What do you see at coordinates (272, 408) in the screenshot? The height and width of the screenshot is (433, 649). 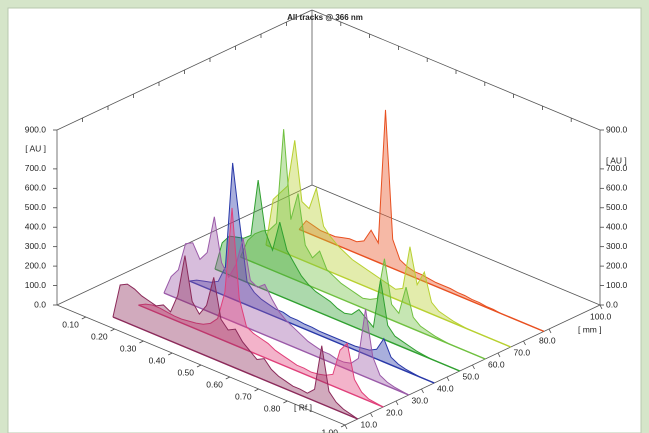 I see `x-tick-label: 0.80` at bounding box center [272, 408].